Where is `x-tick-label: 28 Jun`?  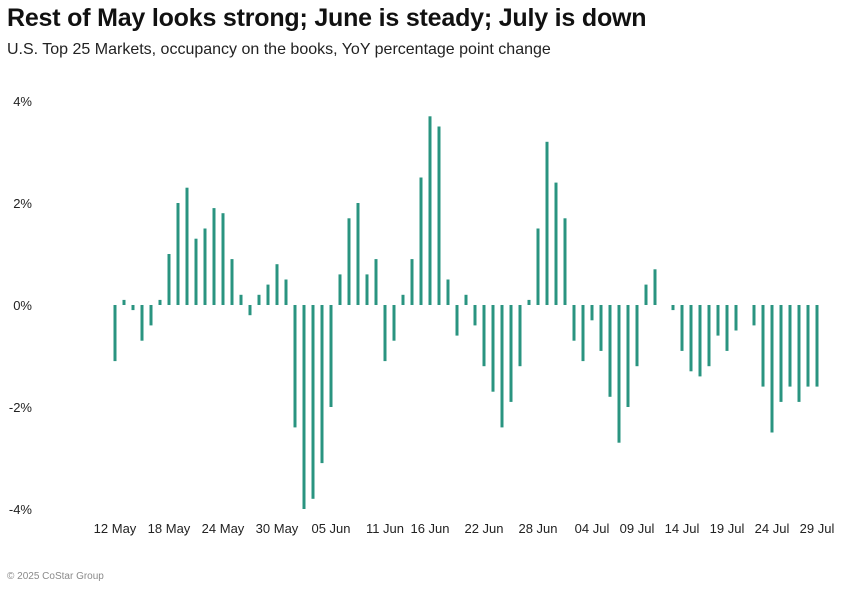
x-tick-label: 28 Jun is located at coordinates (537, 528).